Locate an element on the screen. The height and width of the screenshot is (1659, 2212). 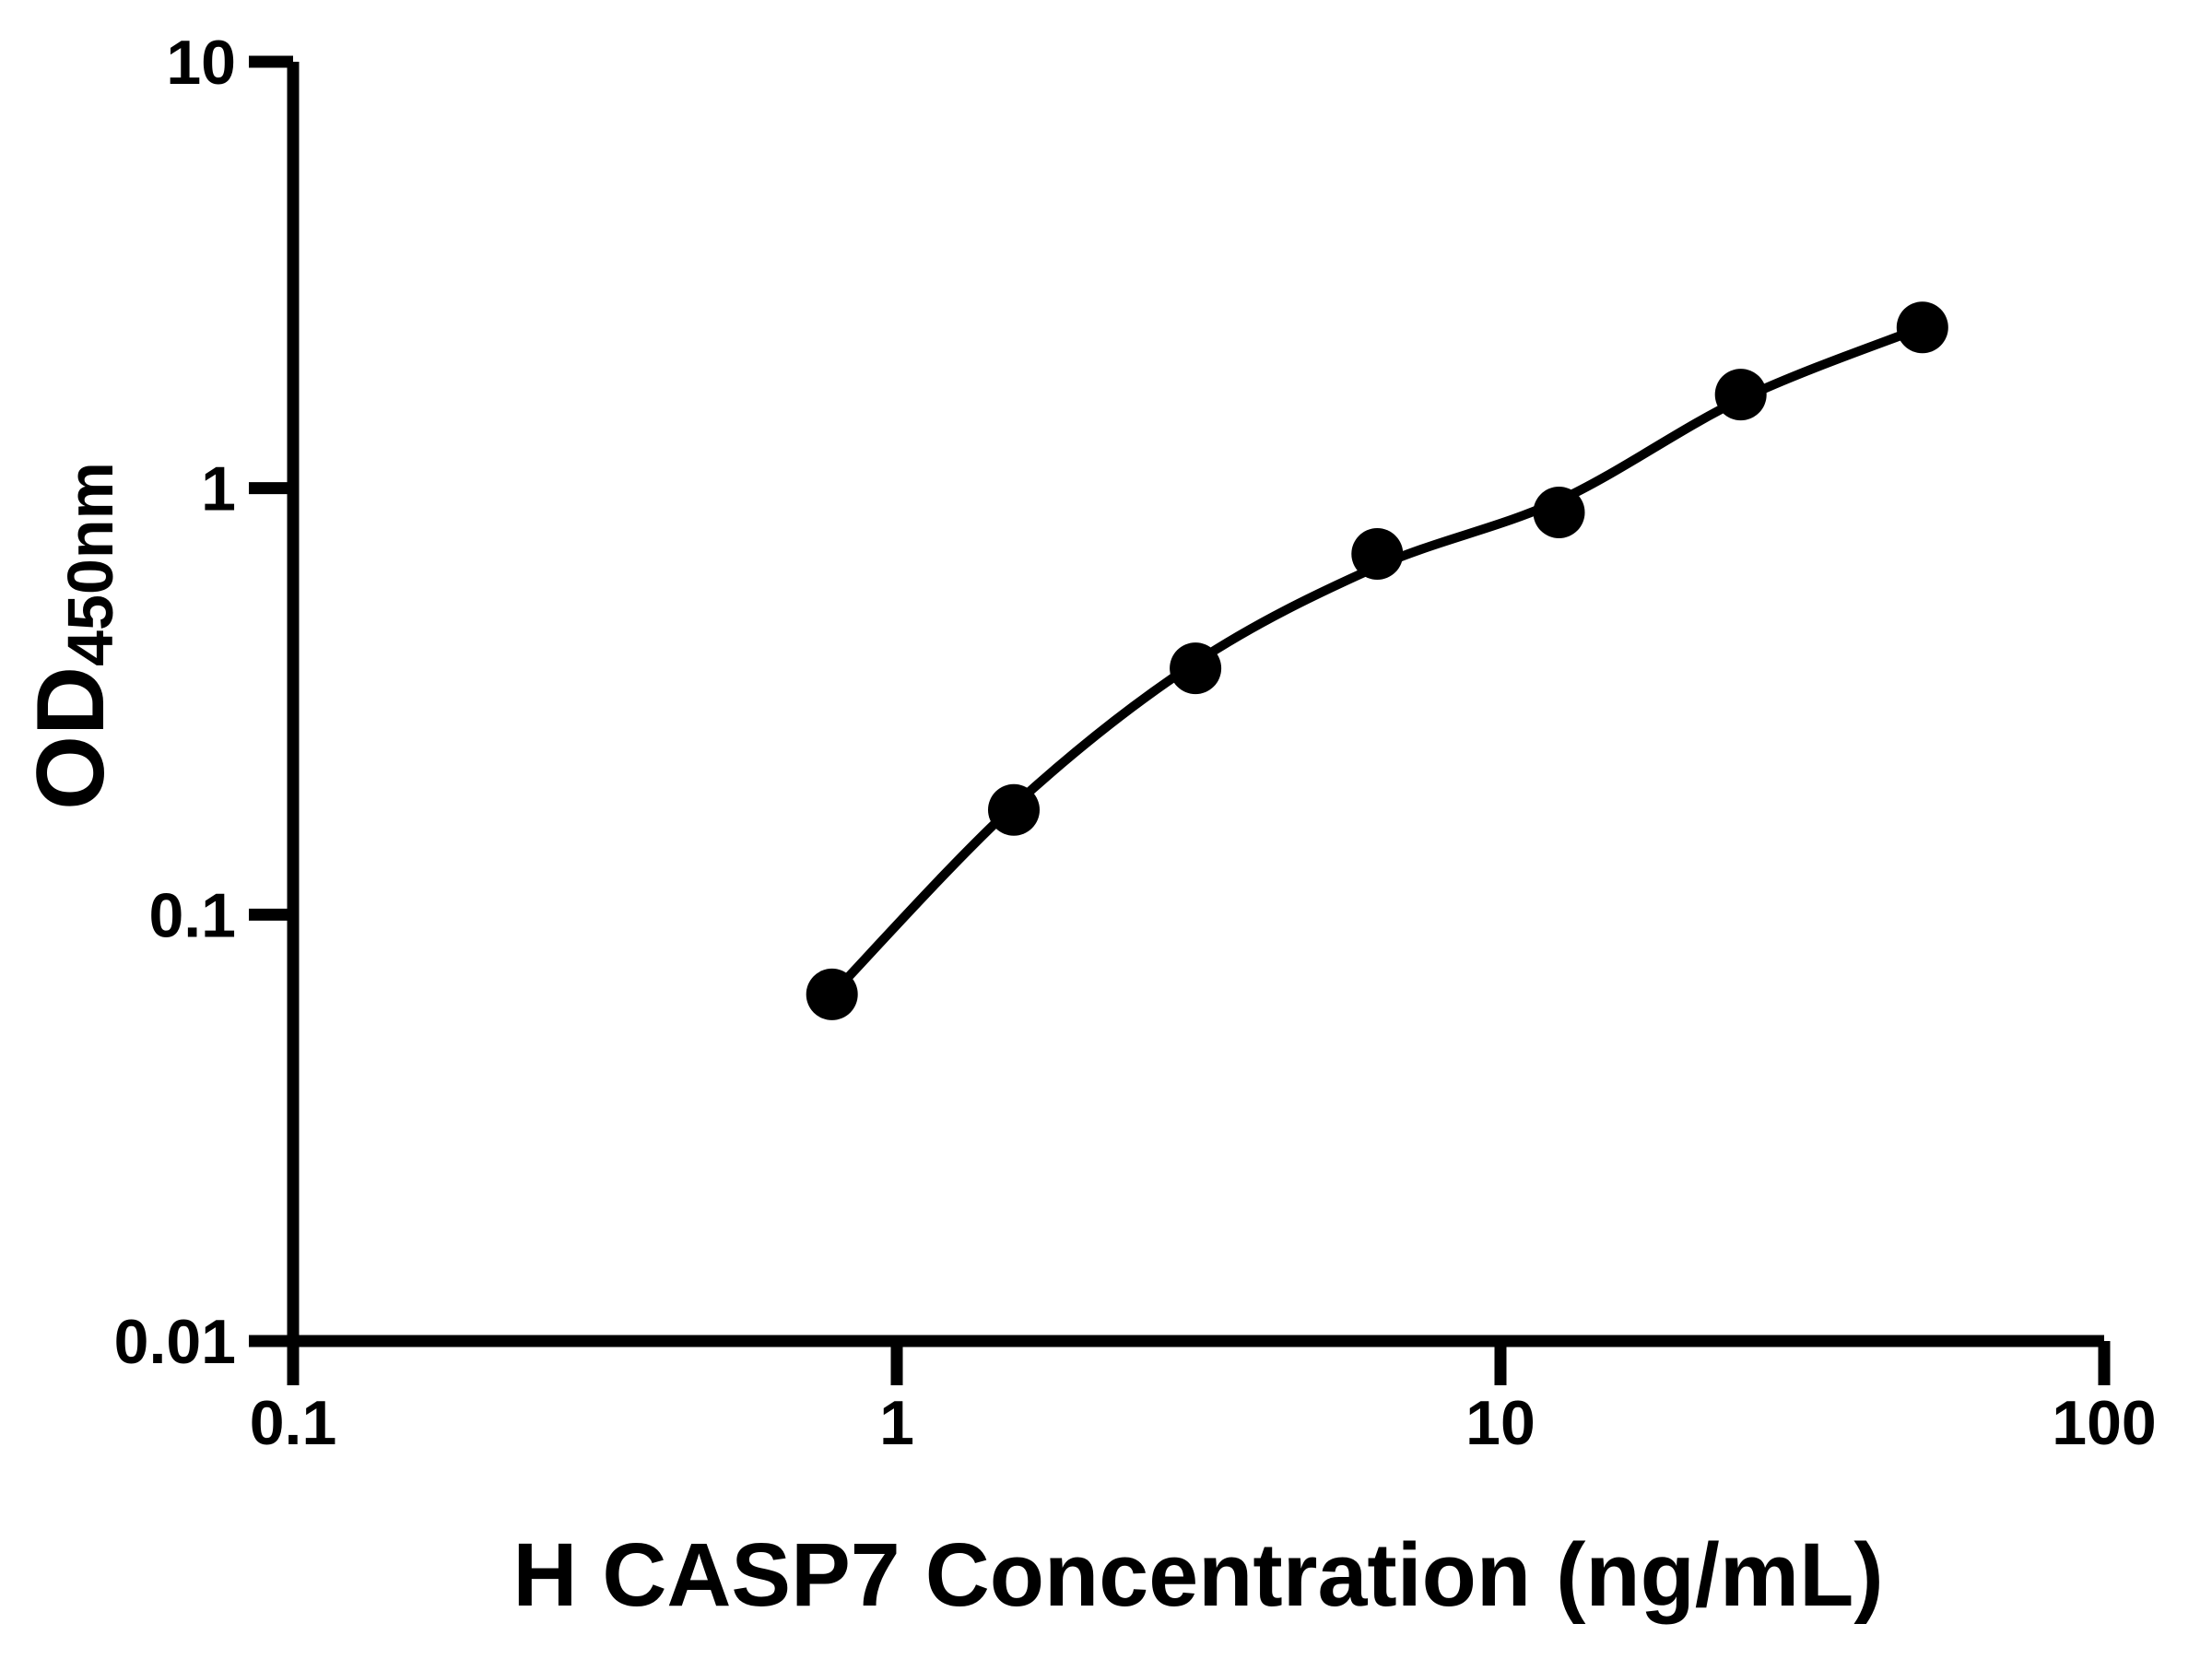
y-tick-label-10: 10 is located at coordinates (201, 63).